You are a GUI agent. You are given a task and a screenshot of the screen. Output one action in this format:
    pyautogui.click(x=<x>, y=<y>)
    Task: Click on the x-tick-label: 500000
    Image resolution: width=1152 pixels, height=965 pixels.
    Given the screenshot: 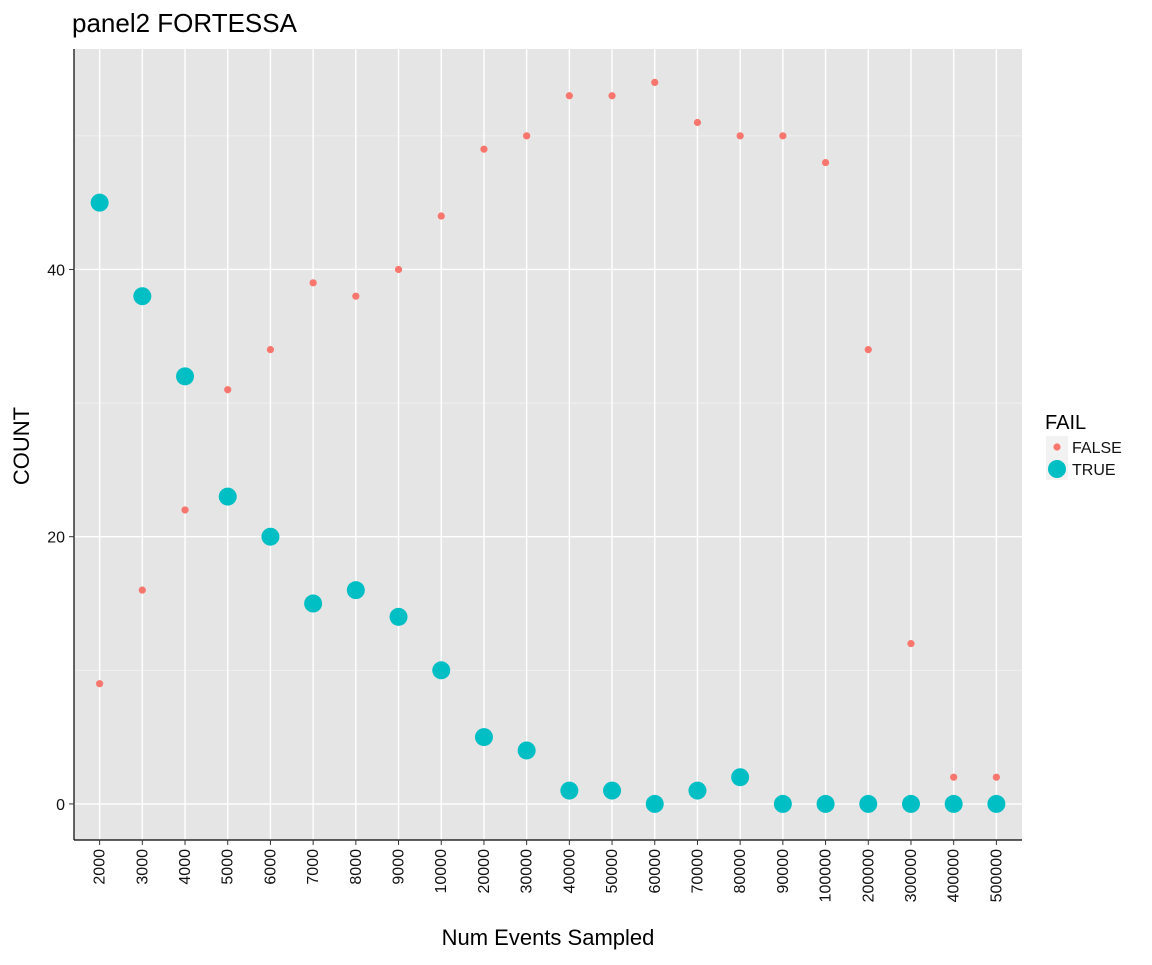 What is the action you would take?
    pyautogui.click(x=996, y=875)
    